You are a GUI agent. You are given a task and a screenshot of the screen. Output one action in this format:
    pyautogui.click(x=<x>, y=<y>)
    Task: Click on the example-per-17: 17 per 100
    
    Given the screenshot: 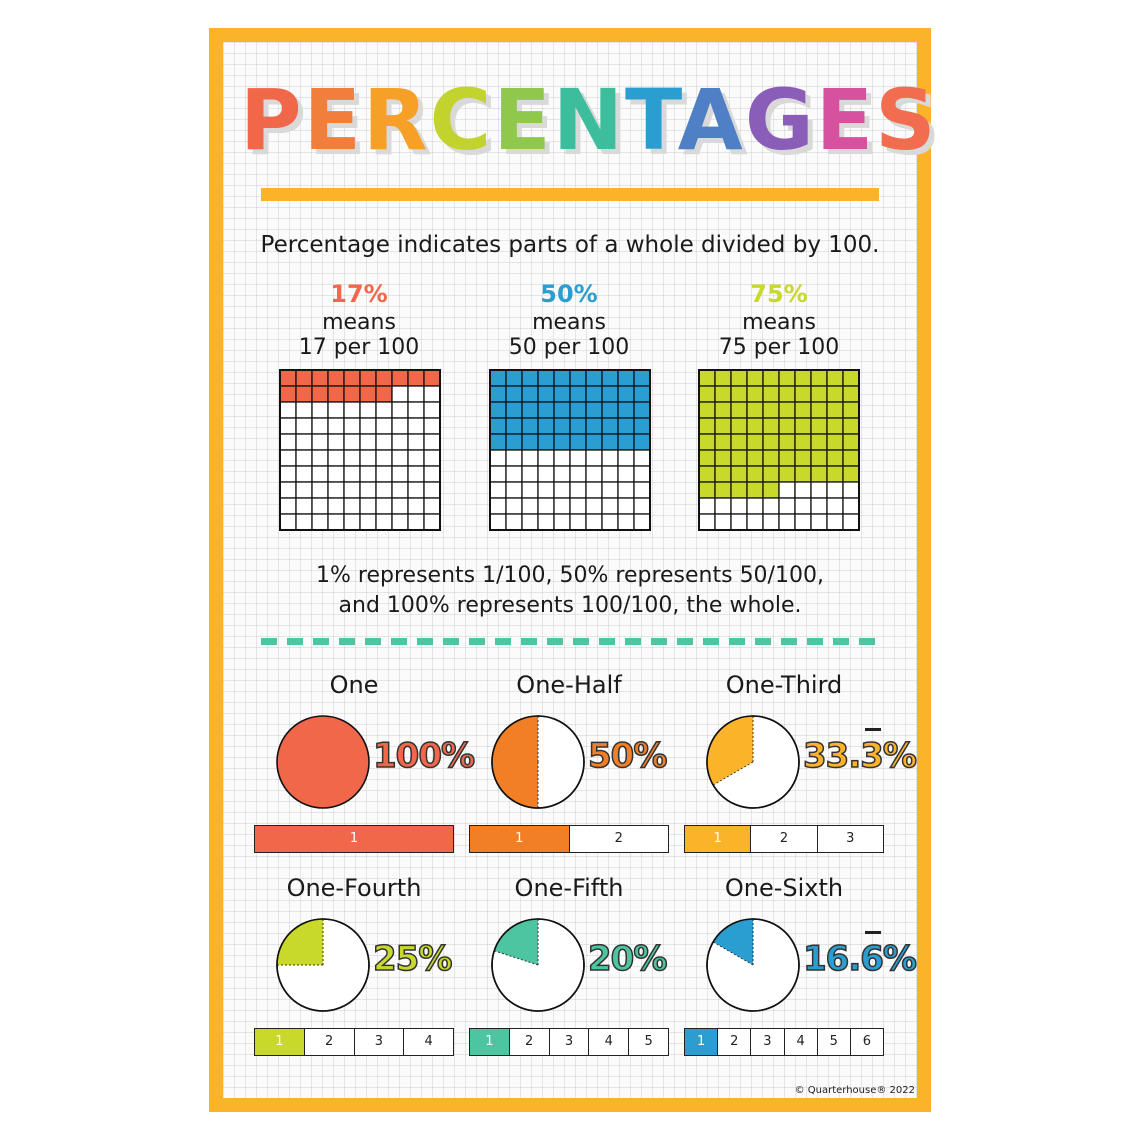 What is the action you would take?
    pyautogui.click(x=359, y=347)
    